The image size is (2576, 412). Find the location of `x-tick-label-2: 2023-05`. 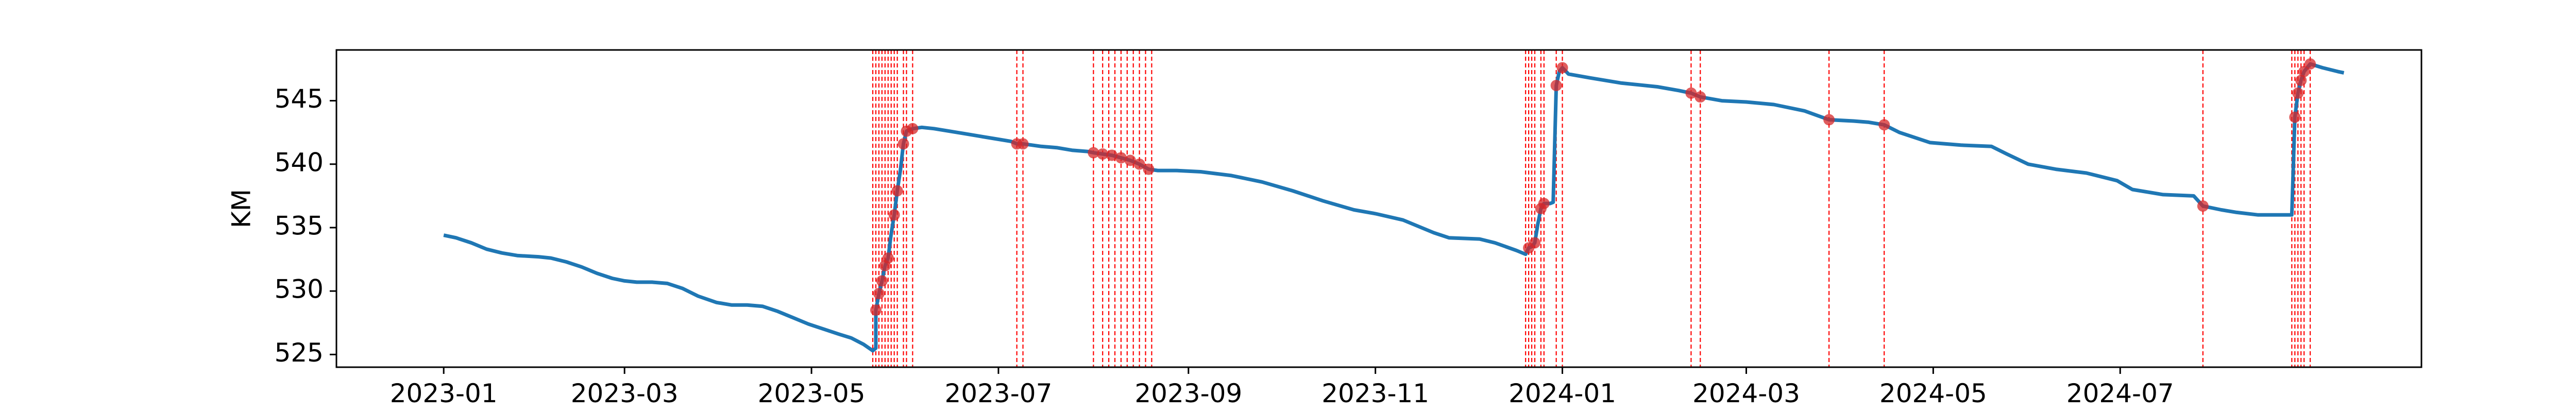

x-tick-label-2: 2023-05 is located at coordinates (812, 393).